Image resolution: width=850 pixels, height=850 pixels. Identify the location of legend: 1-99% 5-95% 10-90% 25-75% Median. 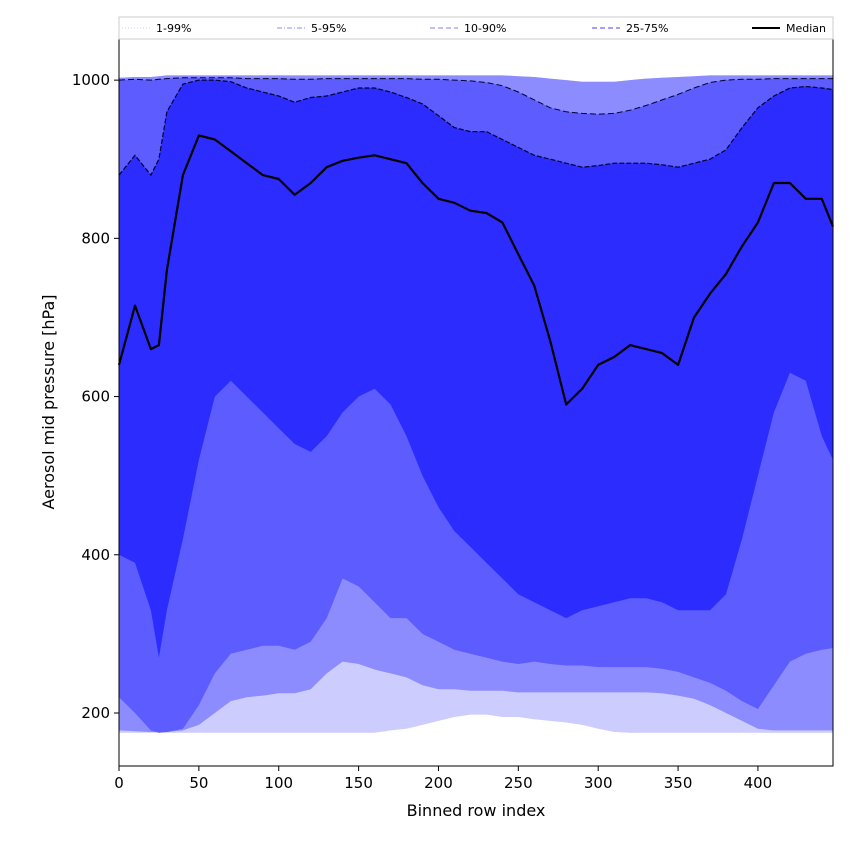
(476, 28).